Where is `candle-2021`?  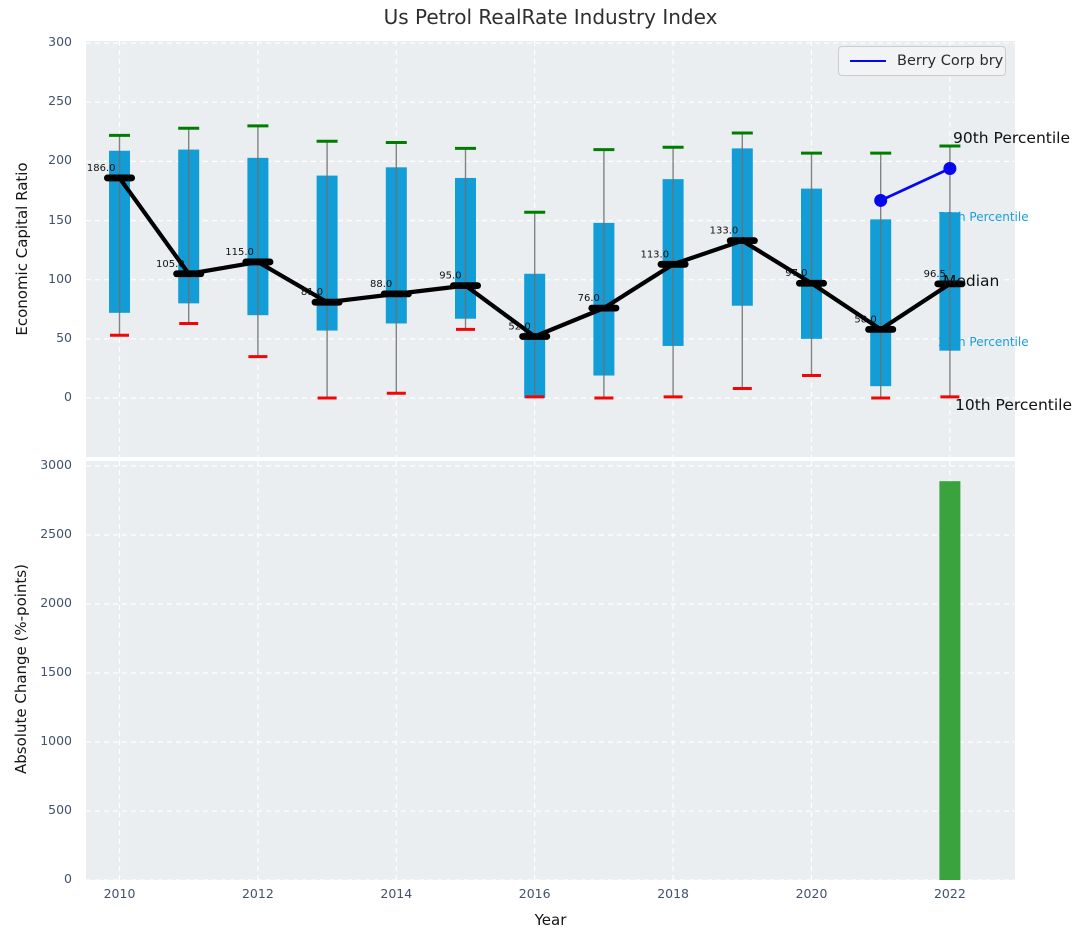 candle-2021 is located at coordinates (881, 275).